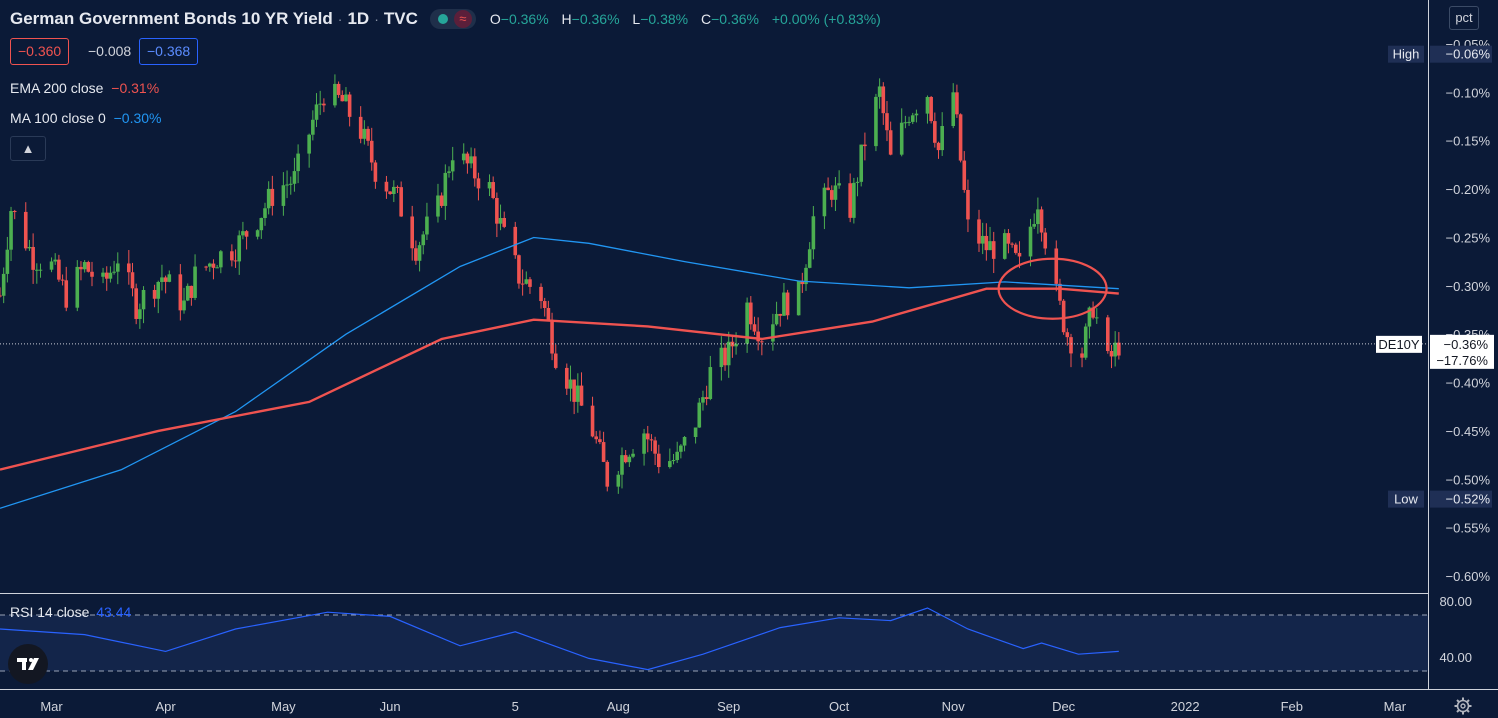  Describe the element at coordinates (51, 706) in the screenshot. I see `time-tick-label: Mar` at that location.